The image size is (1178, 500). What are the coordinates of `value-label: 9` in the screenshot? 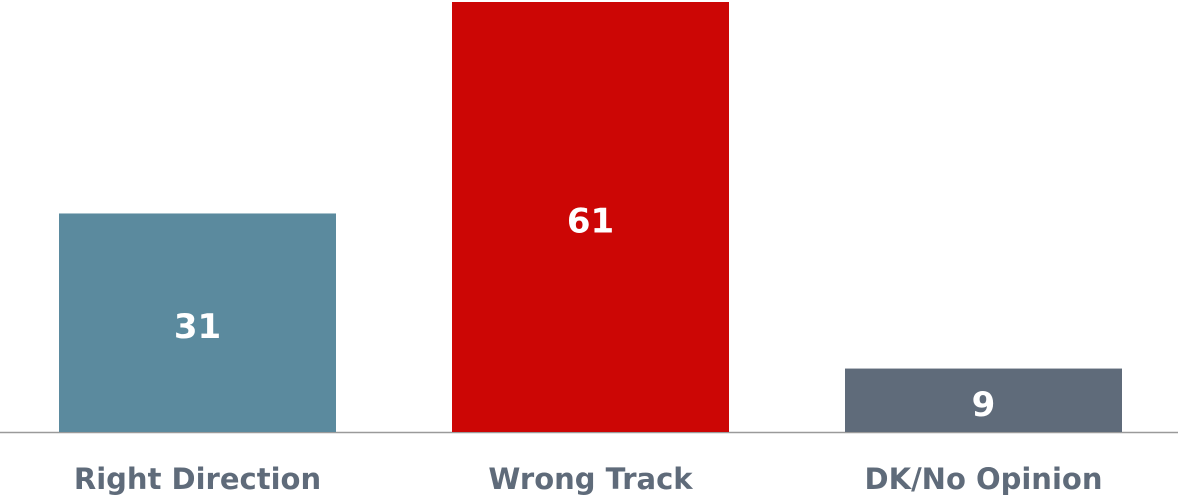 It's located at (984, 405).